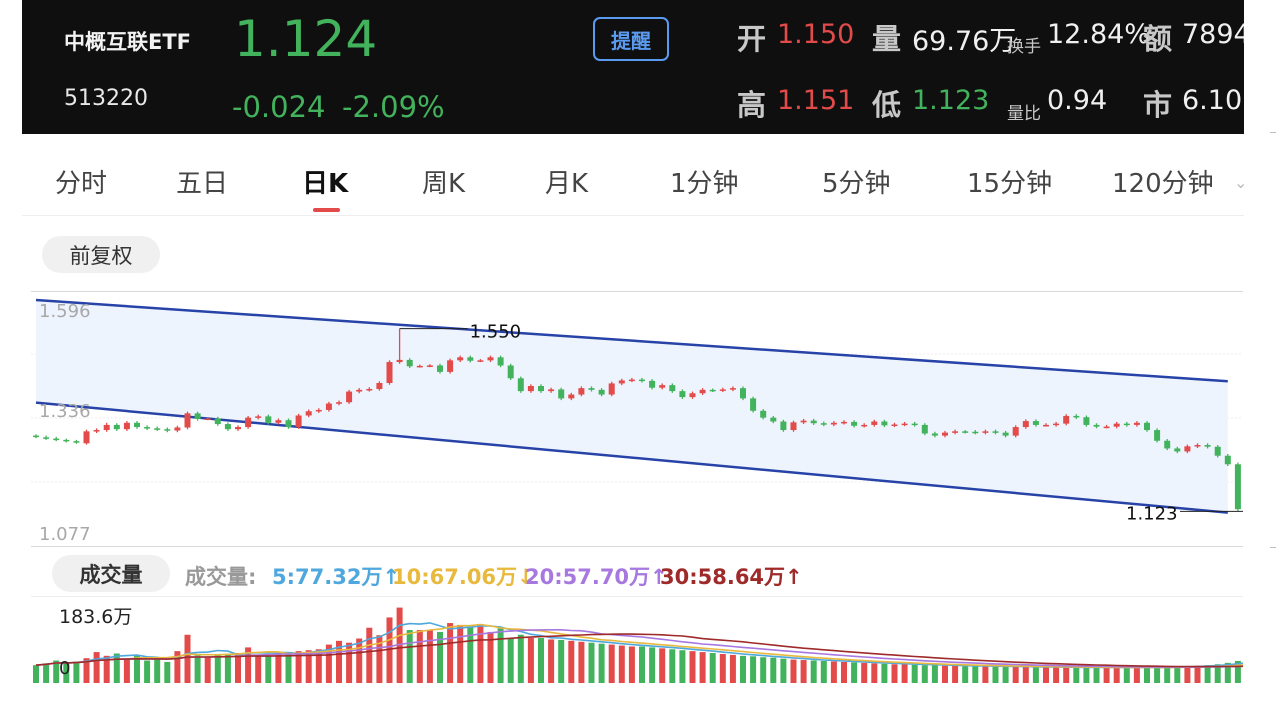 The width and height of the screenshot is (1280, 715). I want to click on turnover-value: 12.84%, so click(1098, 34).